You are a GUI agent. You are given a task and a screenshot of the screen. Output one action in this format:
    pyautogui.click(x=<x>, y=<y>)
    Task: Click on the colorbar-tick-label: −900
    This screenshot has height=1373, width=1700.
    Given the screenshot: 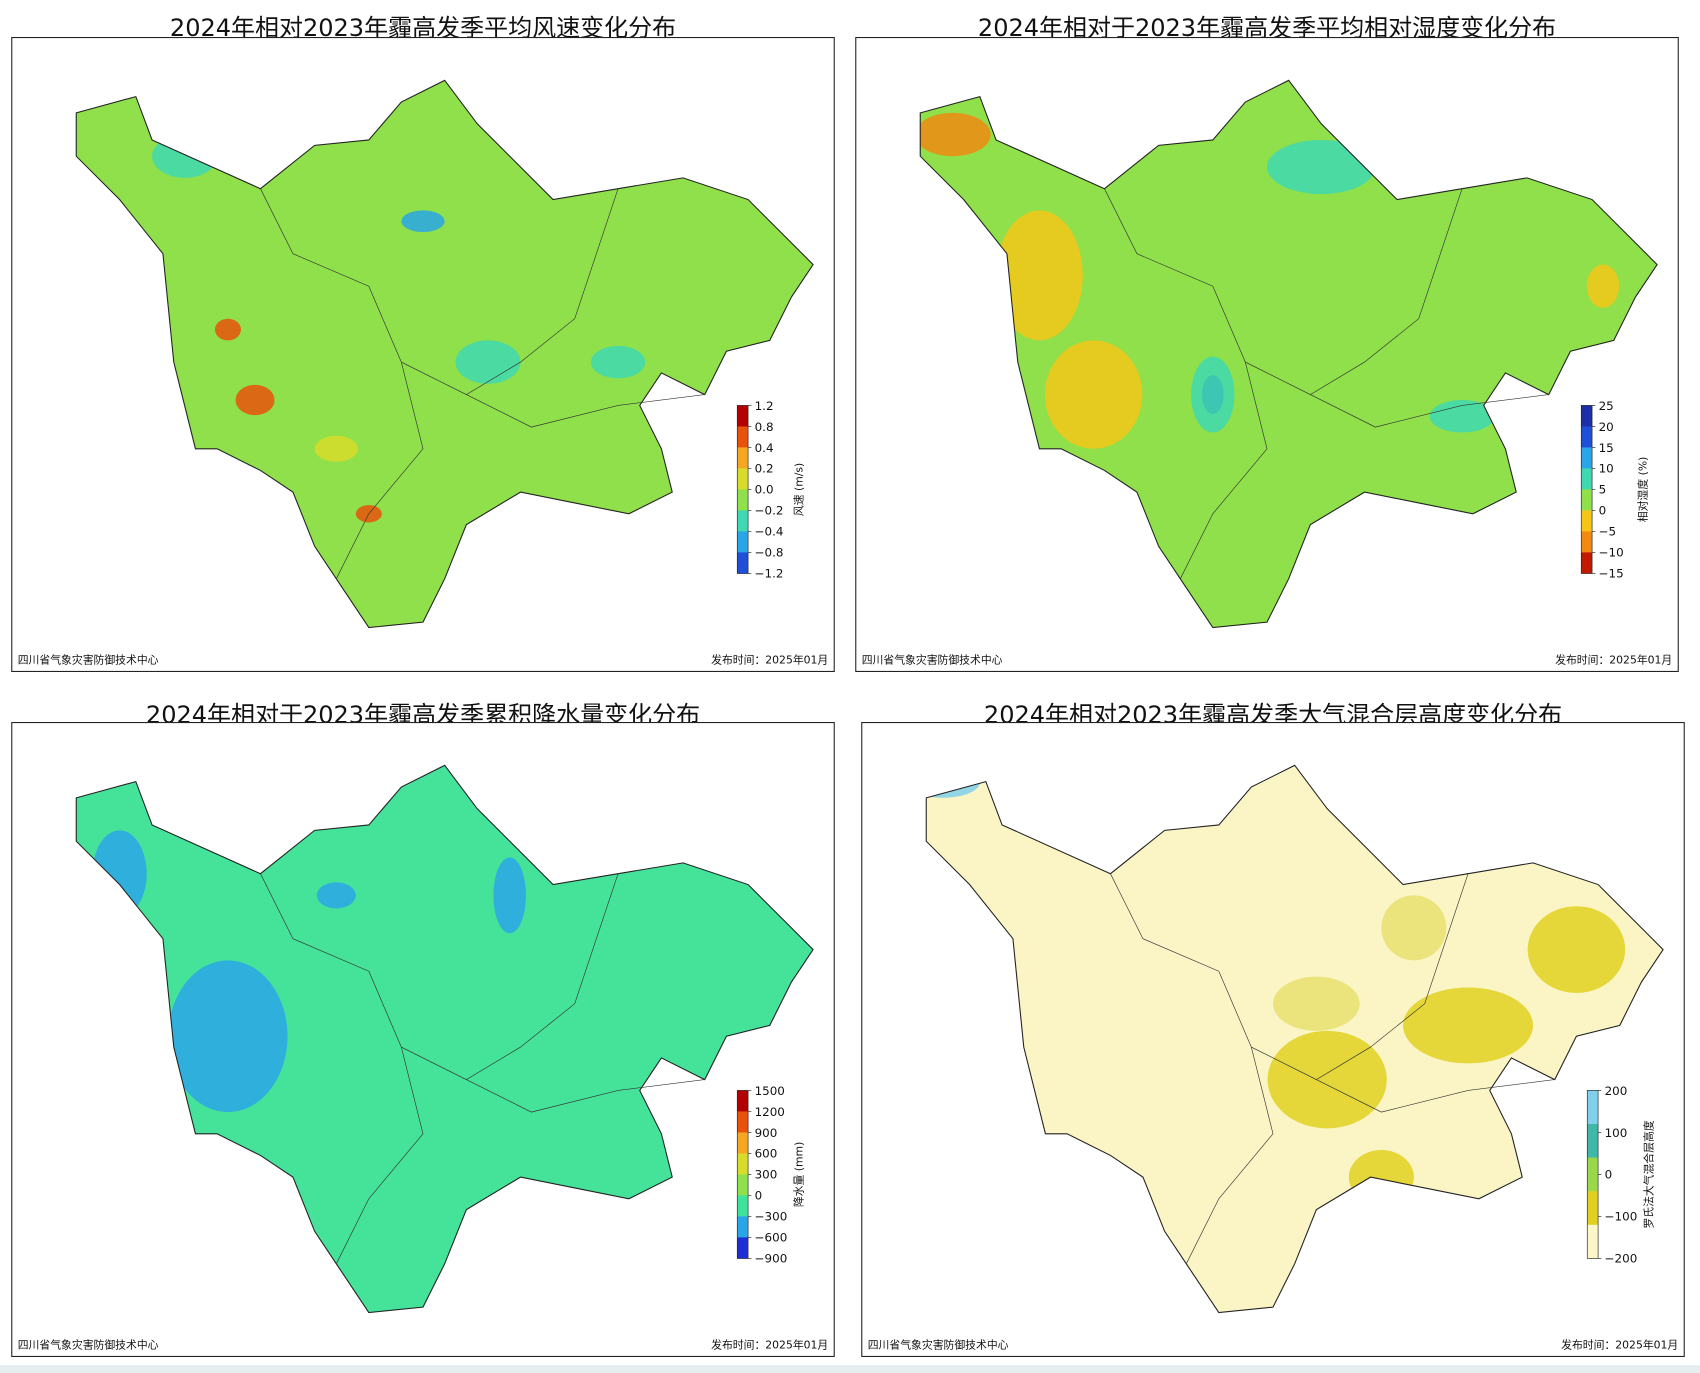 What is the action you would take?
    pyautogui.click(x=771, y=1259)
    